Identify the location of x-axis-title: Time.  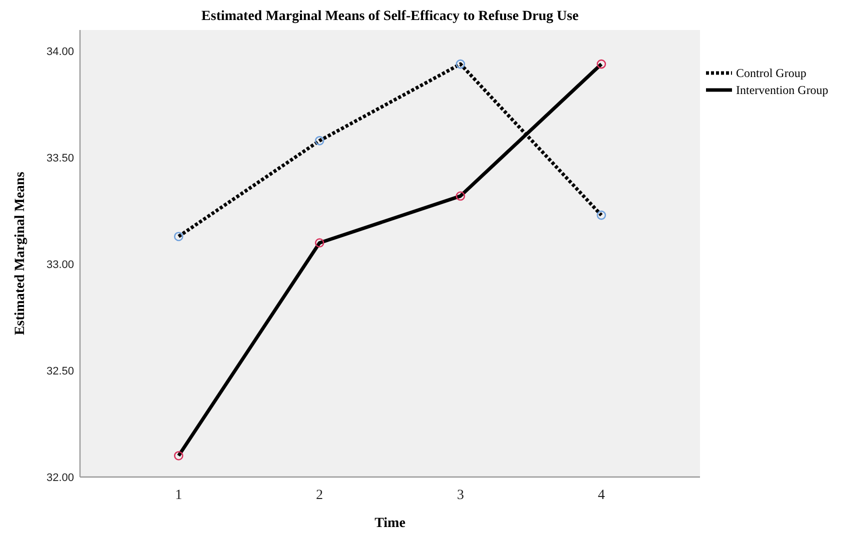
(390, 523).